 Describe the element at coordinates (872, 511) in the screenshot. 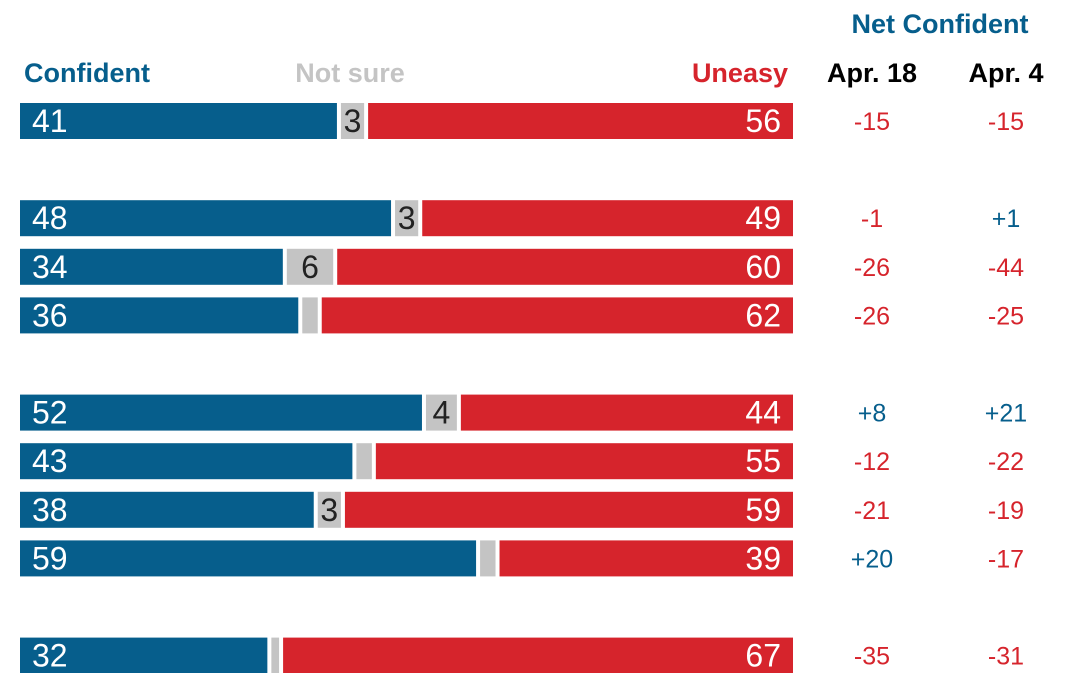

I see `net-apr18-value: -21` at that location.